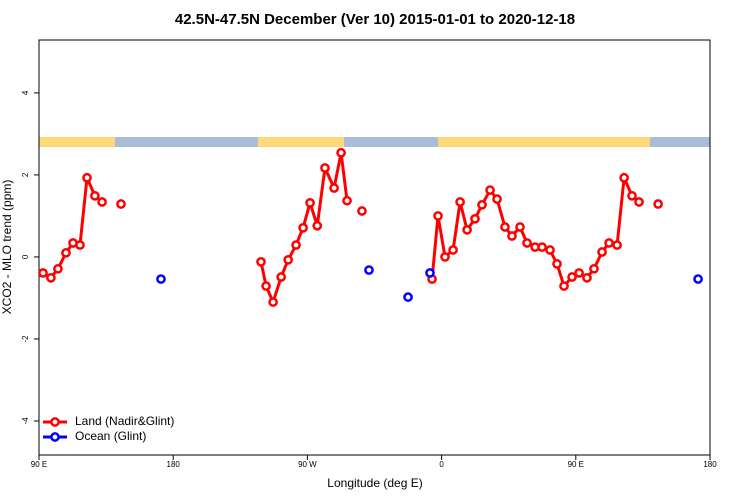  Describe the element at coordinates (374, 483) in the screenshot. I see `x-axis-label: Longitude (deg E)` at that location.